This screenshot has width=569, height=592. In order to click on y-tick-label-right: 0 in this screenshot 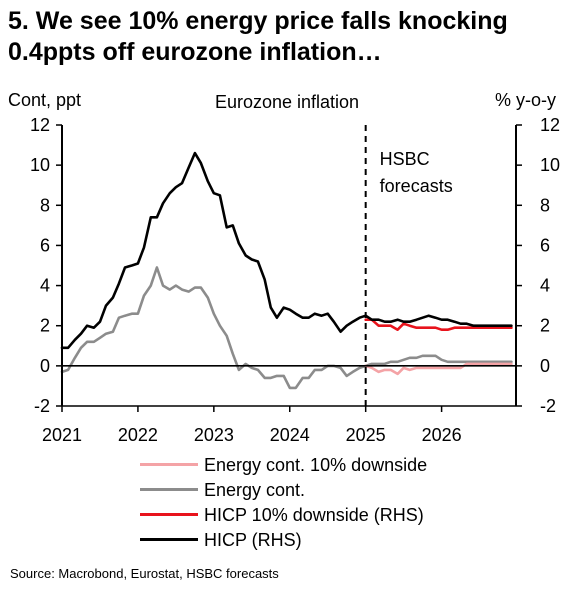, I will do `click(545, 366)`.